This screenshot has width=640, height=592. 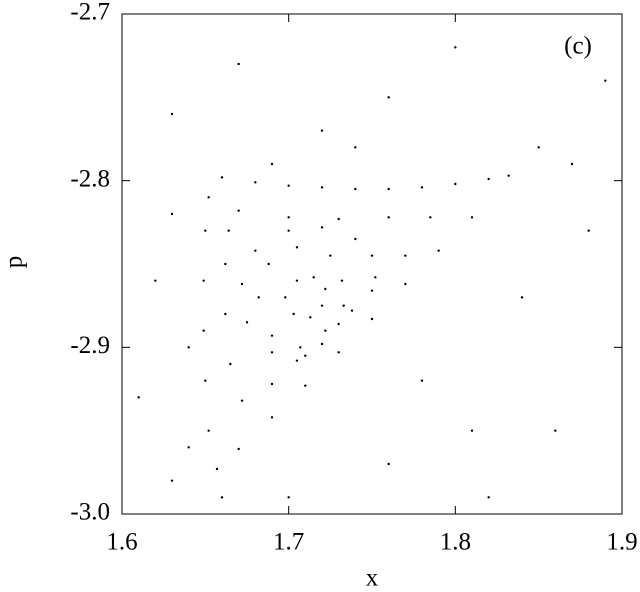 What do you see at coordinates (14, 262) in the screenshot?
I see `y-axis-label: p` at bounding box center [14, 262].